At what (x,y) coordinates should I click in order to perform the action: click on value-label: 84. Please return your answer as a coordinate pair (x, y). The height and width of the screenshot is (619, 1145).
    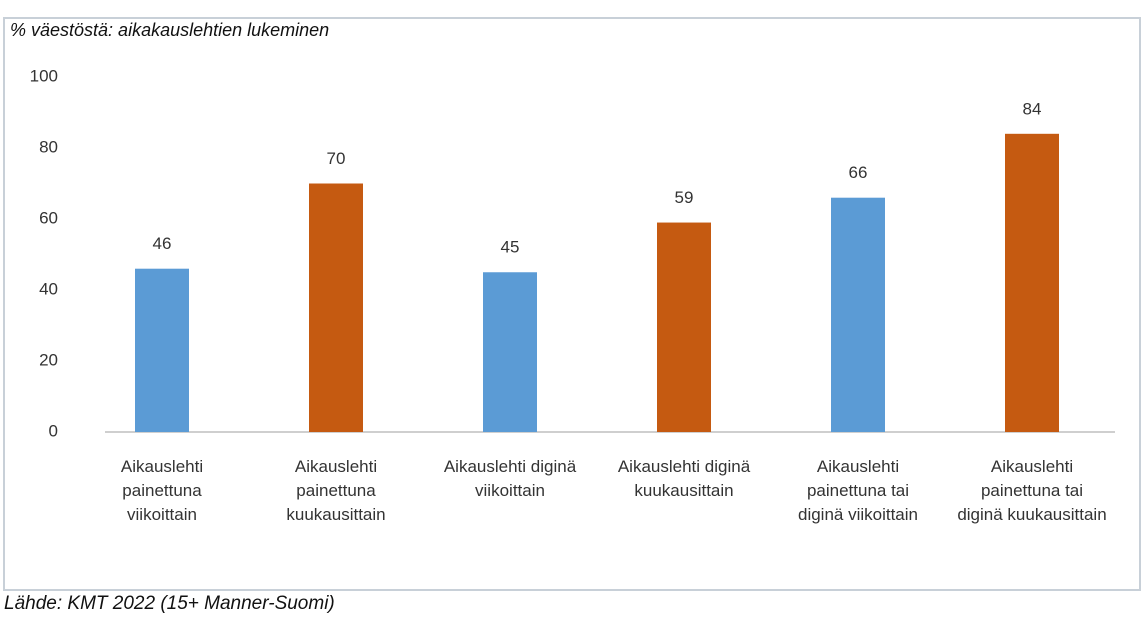
    Looking at the image, I should click on (1032, 108).